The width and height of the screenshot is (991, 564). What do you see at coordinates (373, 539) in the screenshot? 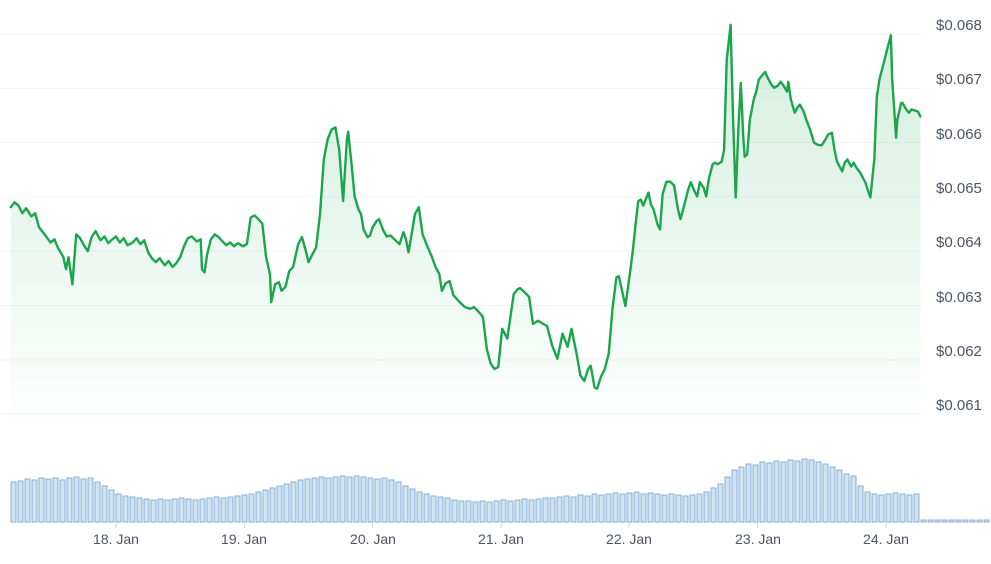
I see `x-axis-label: 20. Jan` at bounding box center [373, 539].